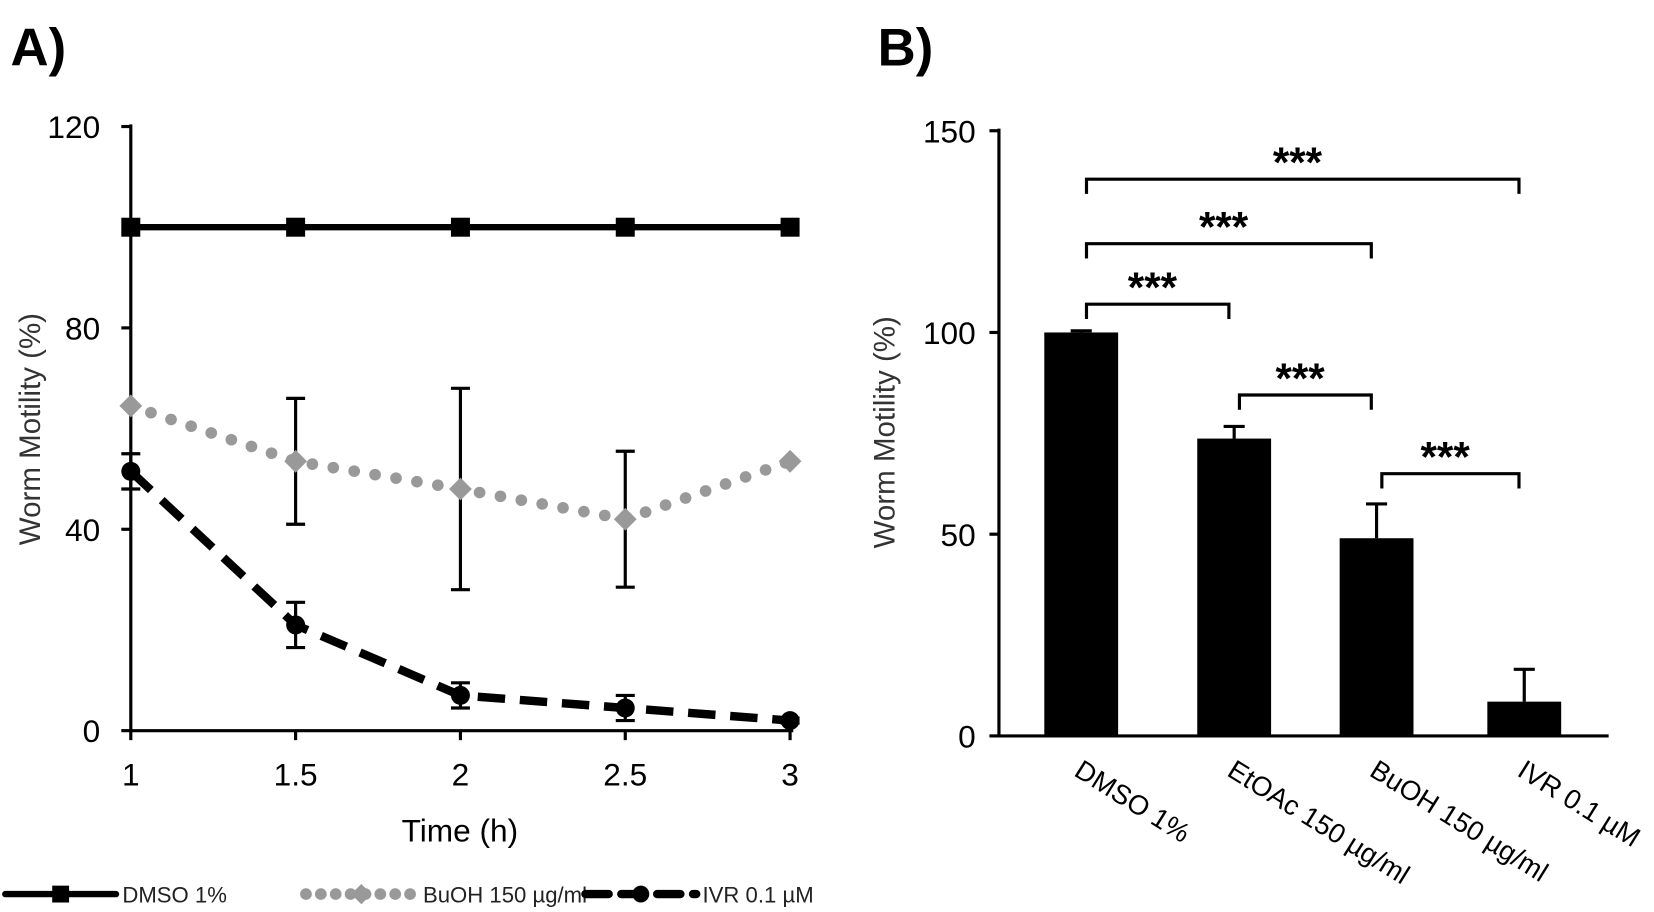 The height and width of the screenshot is (912, 1654). What do you see at coordinates (114, 895) in the screenshot?
I see `legend-item: DMSO 1%` at bounding box center [114, 895].